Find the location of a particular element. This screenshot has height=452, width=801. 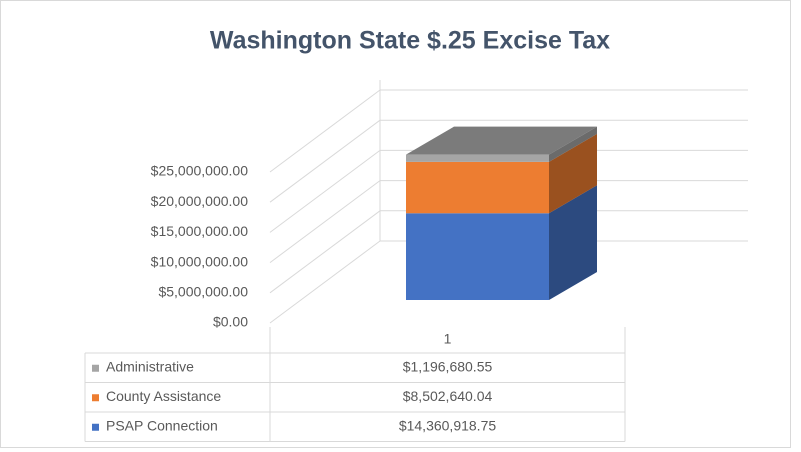

y-tick-label: $0.00 is located at coordinates (230, 322).